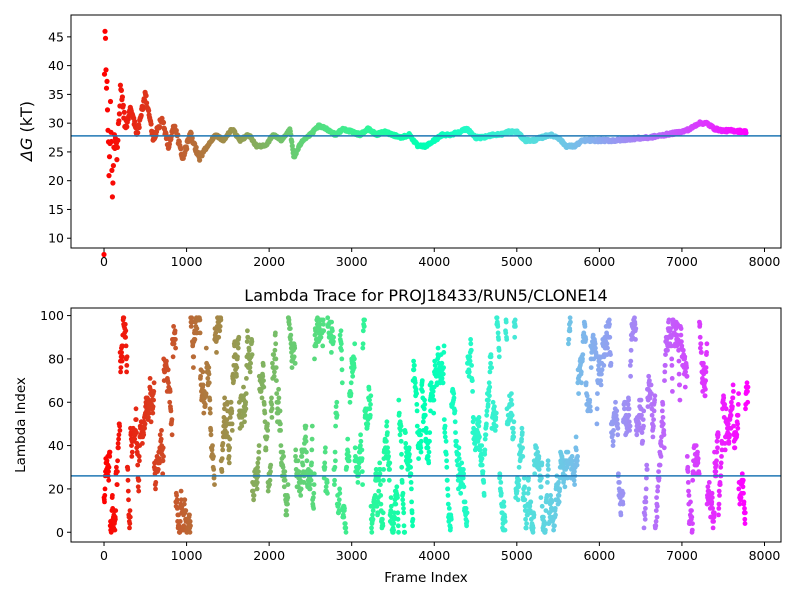 This screenshot has height=600, width=800. Describe the element at coordinates (517, 555) in the screenshot. I see `x-tick-label: 5000` at that location.